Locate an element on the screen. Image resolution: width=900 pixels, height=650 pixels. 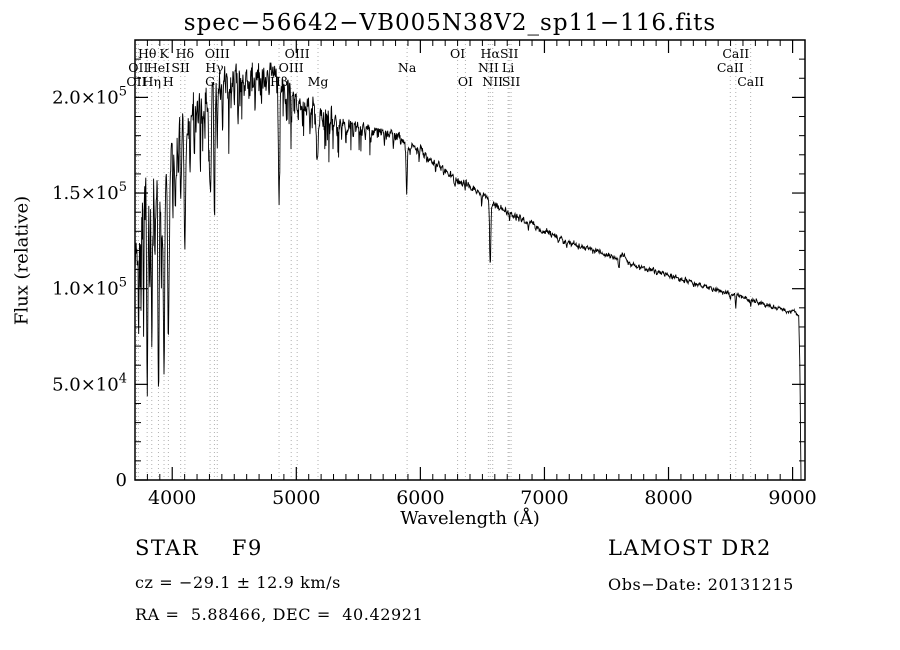
obs-date-label: Obs−Date: 20131215 is located at coordinates (701, 584).